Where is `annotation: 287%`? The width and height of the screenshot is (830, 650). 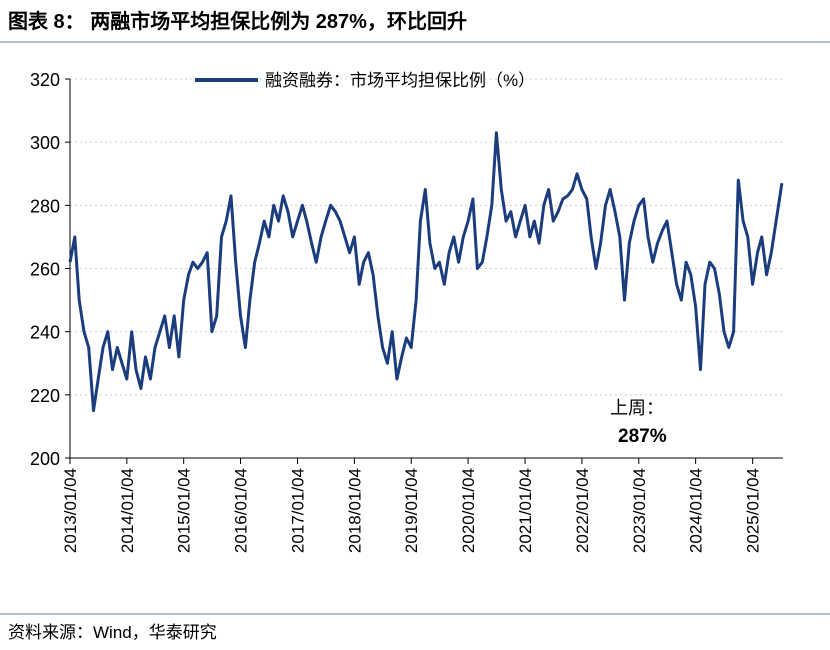 annotation: 287% is located at coordinates (642, 436).